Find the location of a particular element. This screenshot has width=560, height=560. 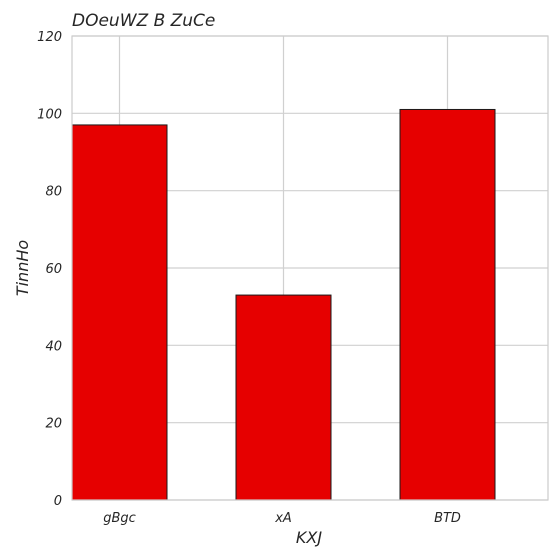

x-tick-label: BTD is located at coordinates (447, 518).